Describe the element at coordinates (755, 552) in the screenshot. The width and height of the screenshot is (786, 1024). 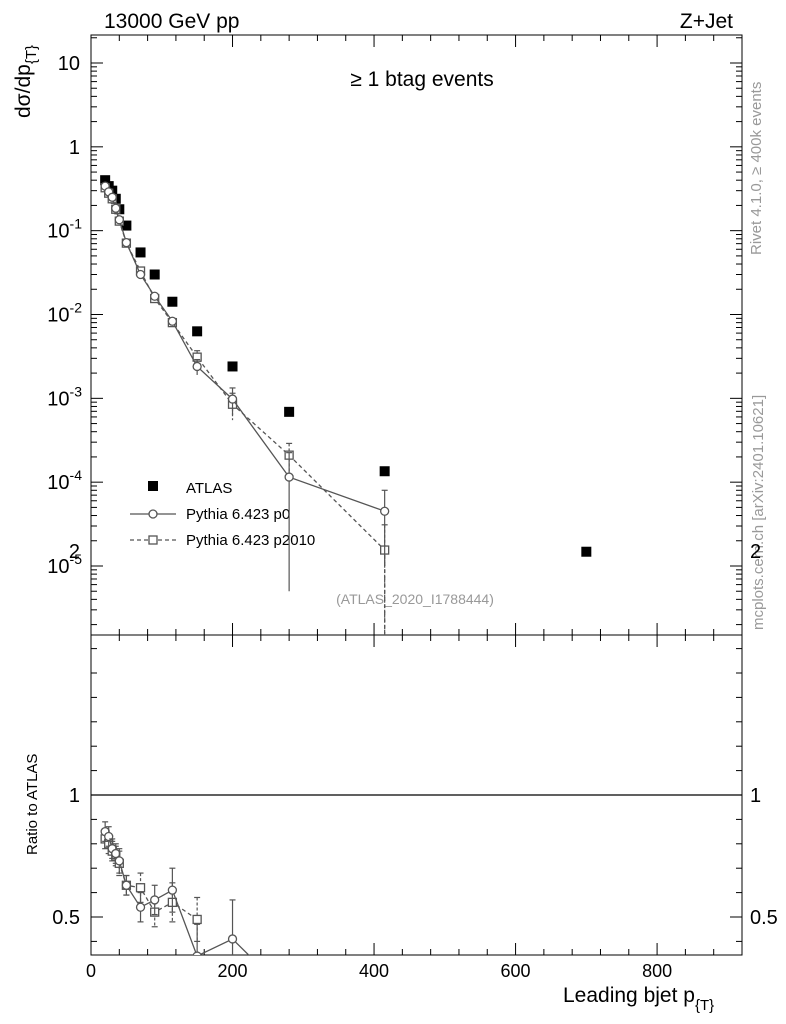
I see `ratio-tick-label-right: 2` at that location.